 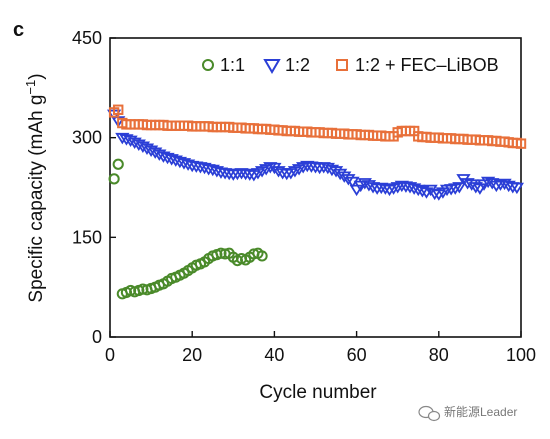 What do you see at coordinates (94, 187) in the screenshot?
I see `y-axis: 0 150 300 450` at bounding box center [94, 187].